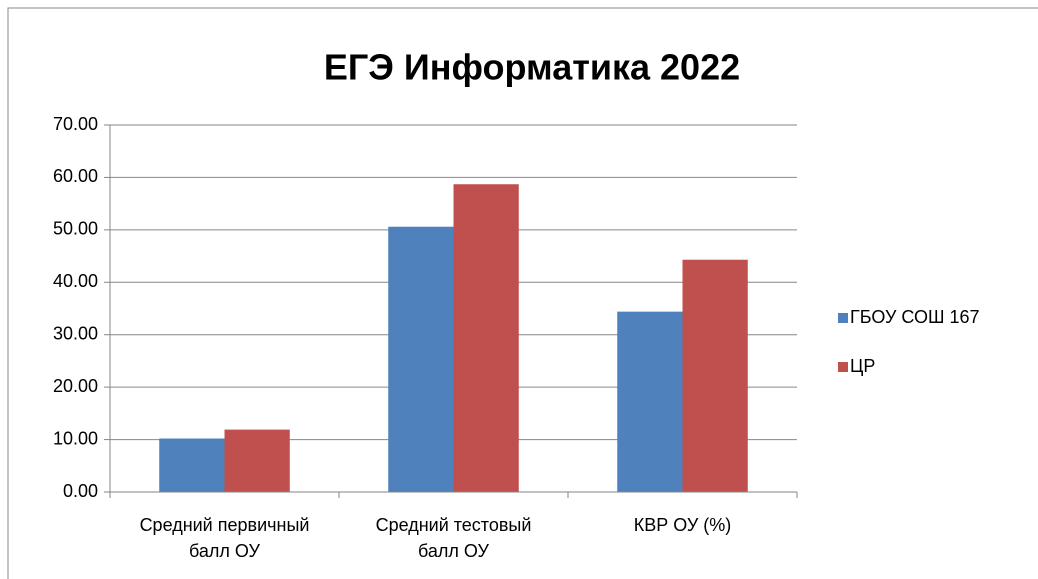 The width and height of the screenshot is (1038, 579). I want to click on y-tick-label: 70.00, so click(75, 124).